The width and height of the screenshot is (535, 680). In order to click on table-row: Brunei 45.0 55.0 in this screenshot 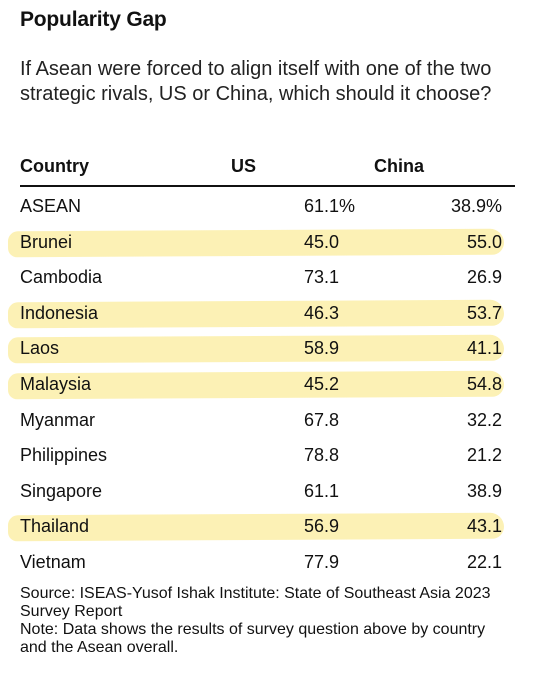, I will do `click(267, 243)`.